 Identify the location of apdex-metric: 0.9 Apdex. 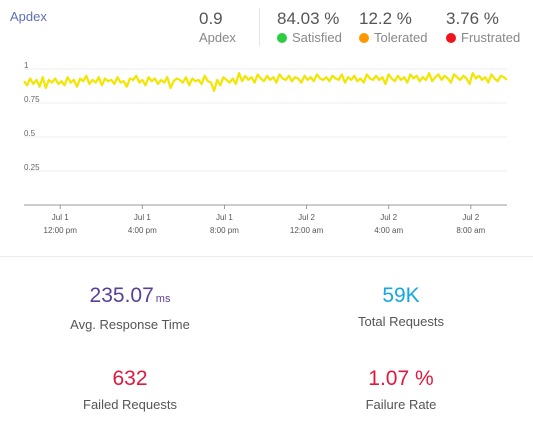
(217, 27).